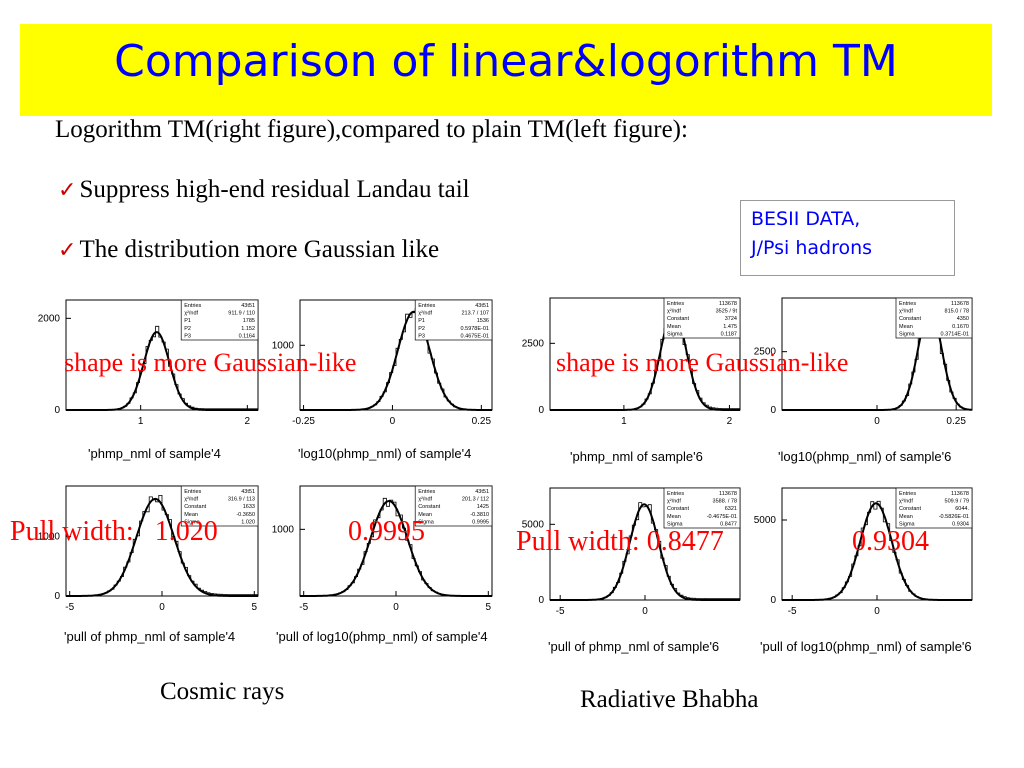  What do you see at coordinates (730, 327) in the screenshot?
I see `stats-value: 1.475` at bounding box center [730, 327].